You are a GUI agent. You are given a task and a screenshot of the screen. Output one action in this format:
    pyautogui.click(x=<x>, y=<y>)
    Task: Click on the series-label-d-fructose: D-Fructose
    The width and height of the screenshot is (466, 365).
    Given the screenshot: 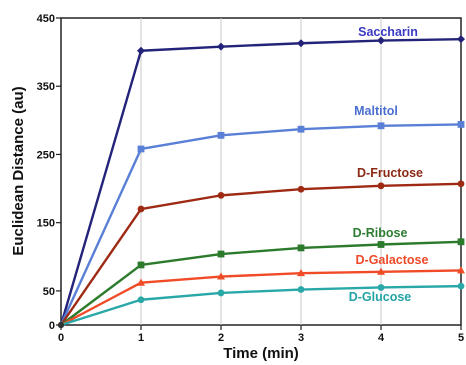 What is the action you would take?
    pyautogui.click(x=390, y=173)
    